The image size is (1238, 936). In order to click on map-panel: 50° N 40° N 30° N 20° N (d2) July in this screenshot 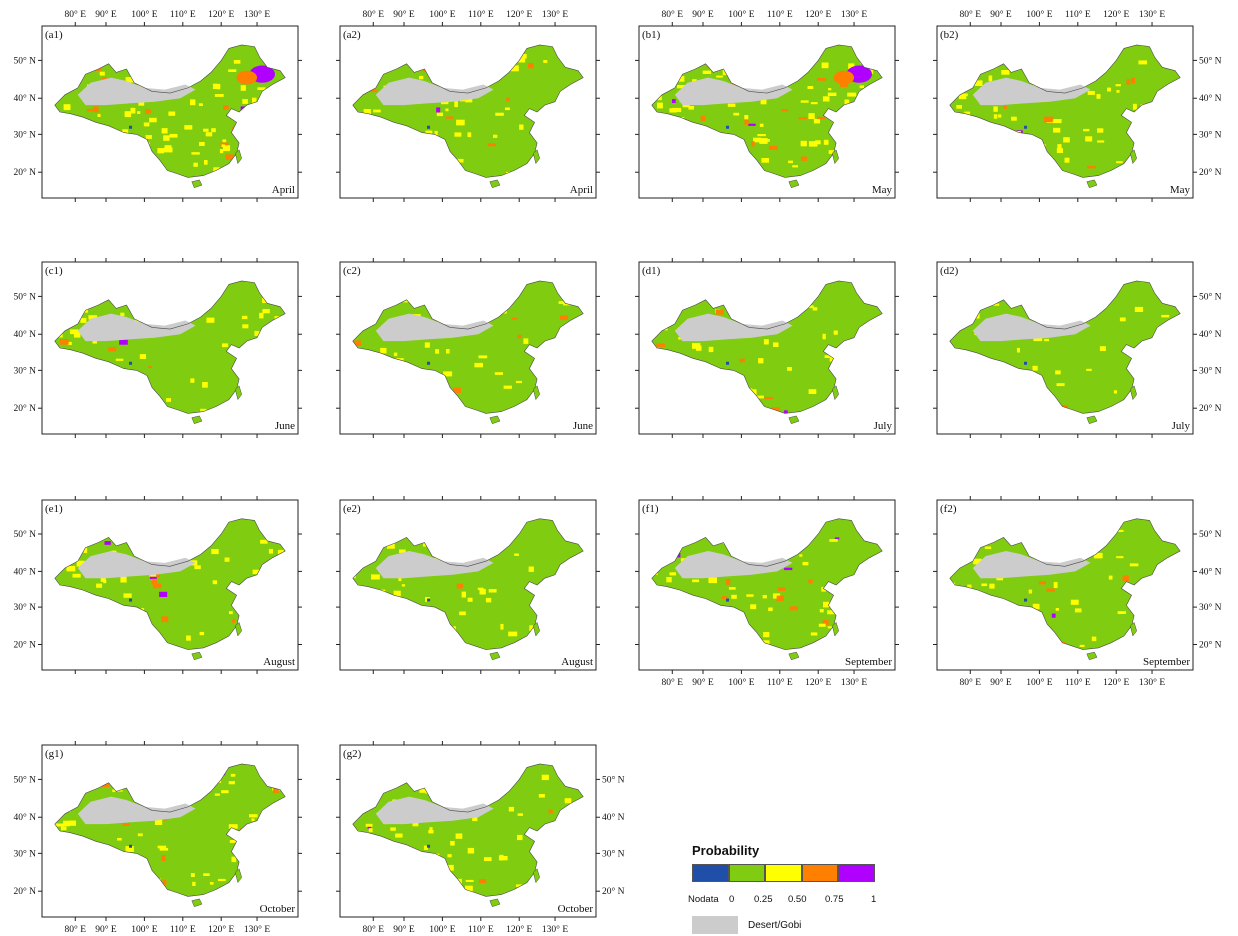, I will do `click(1077, 348)`.